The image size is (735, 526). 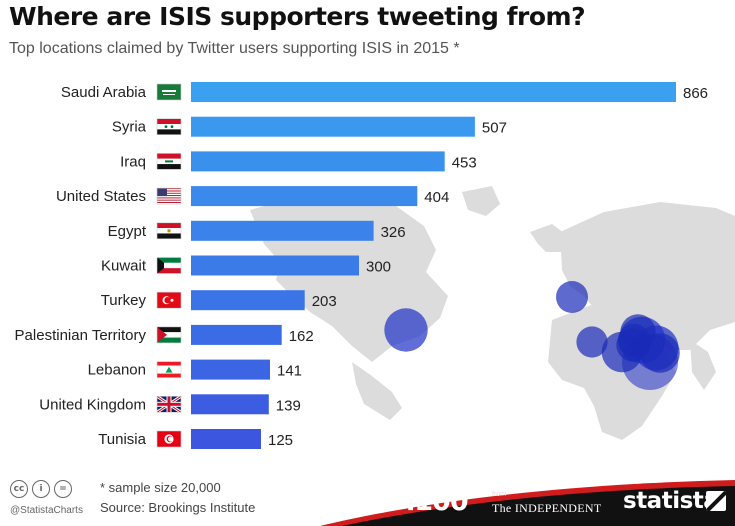 What do you see at coordinates (716, 501) in the screenshot?
I see `statista-logo-icon` at bounding box center [716, 501].